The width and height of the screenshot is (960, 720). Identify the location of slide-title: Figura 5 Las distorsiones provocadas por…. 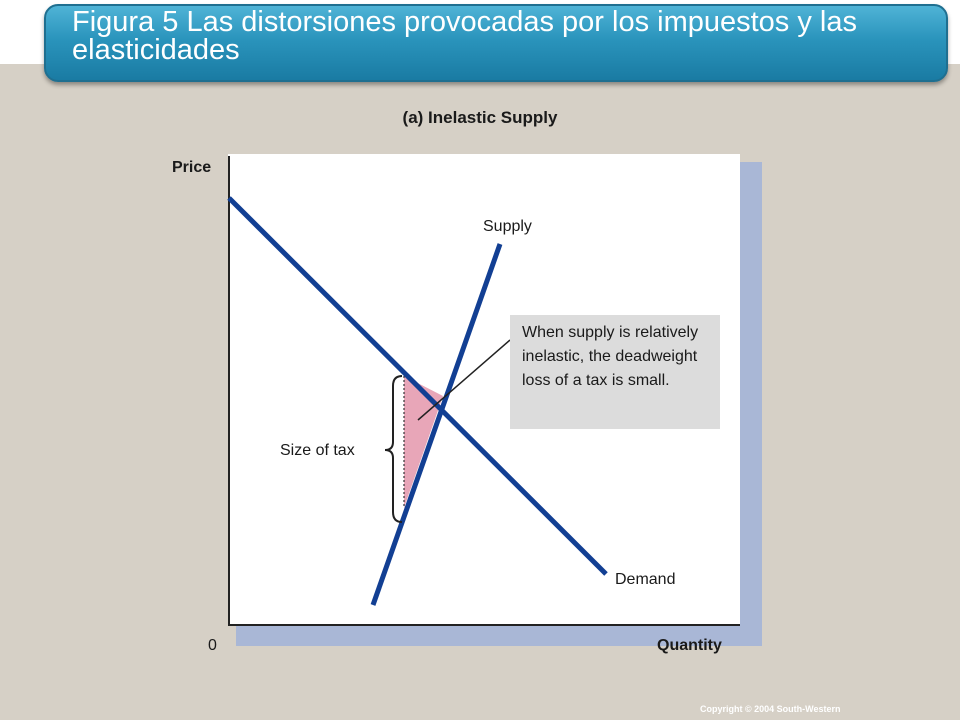
(464, 36).